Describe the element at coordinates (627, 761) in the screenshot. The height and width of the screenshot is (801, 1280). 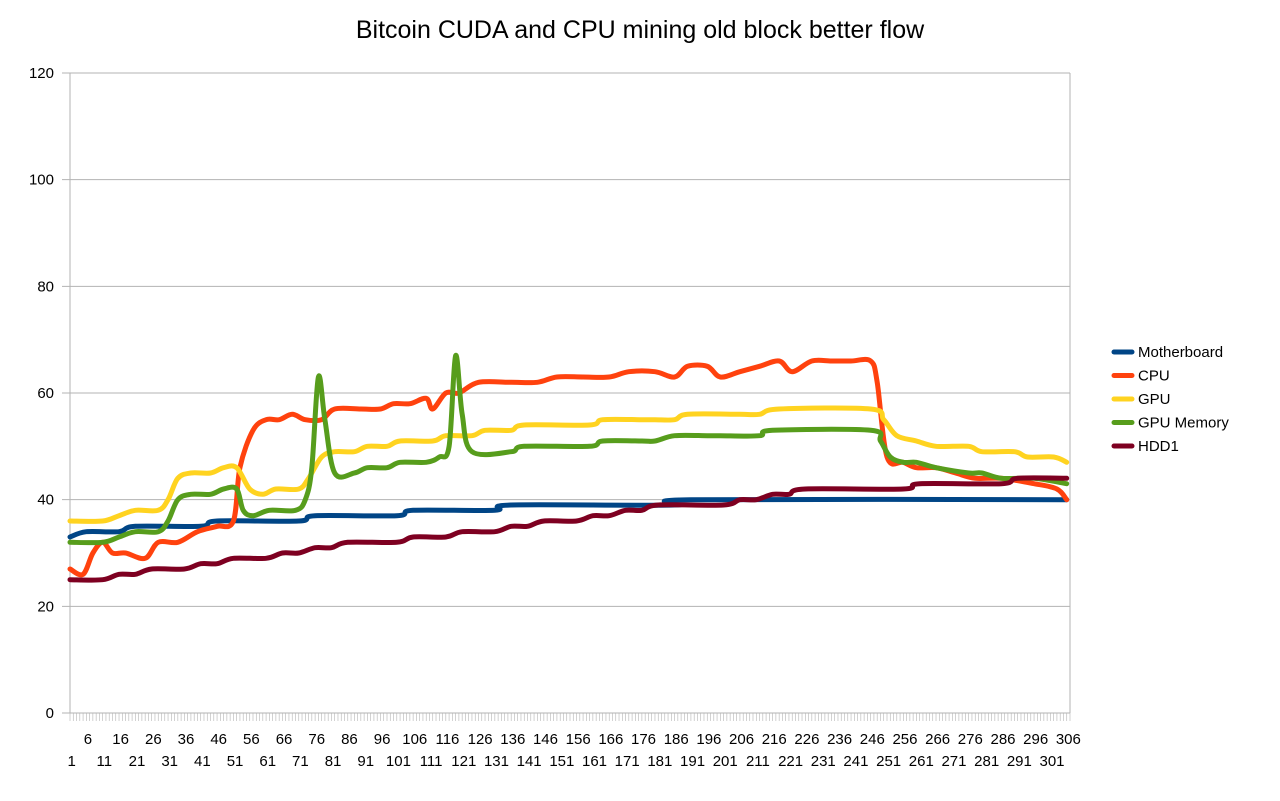
I see `x-tick-label: 171` at that location.